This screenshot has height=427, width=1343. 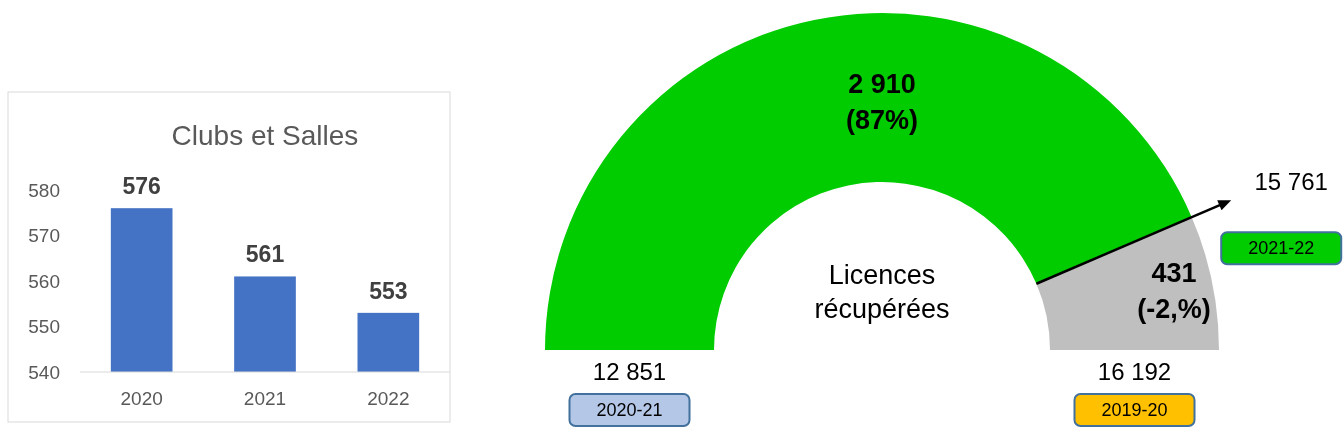 I want to click on y-tick-label: 570, so click(x=44, y=235).